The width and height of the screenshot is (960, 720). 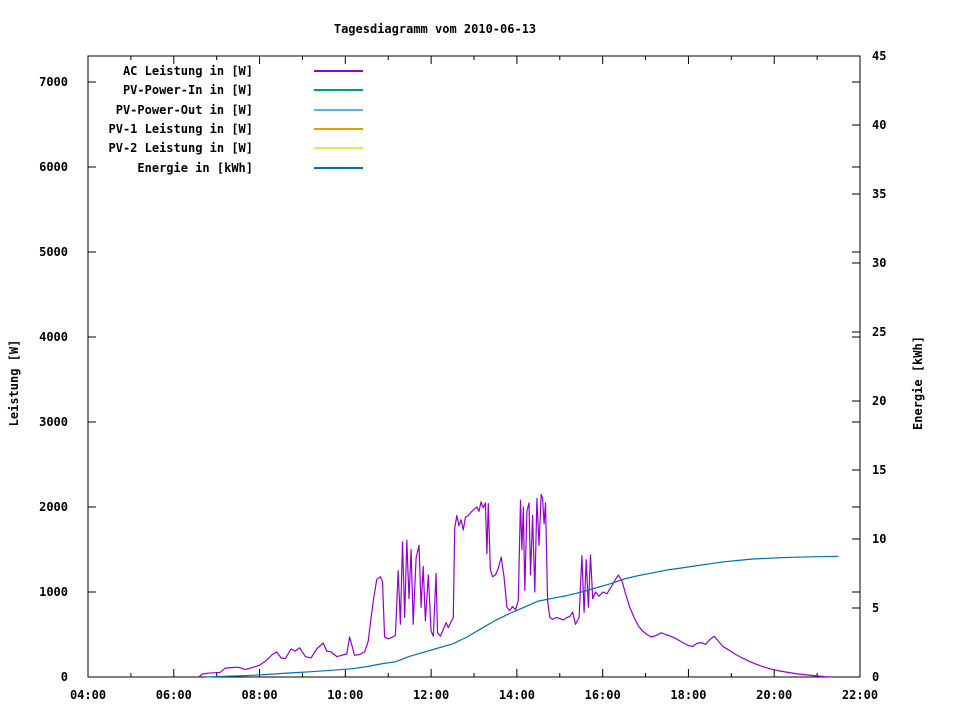 What do you see at coordinates (879, 56) in the screenshot?
I see `y2-tick-label: 45` at bounding box center [879, 56].